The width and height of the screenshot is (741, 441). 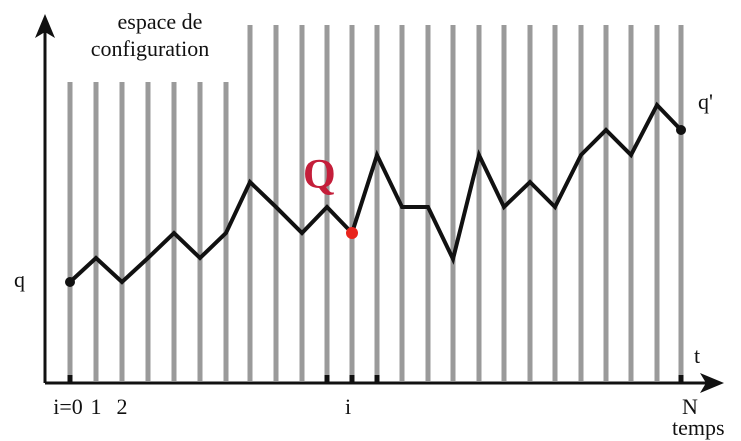 I want to click on end-point, so click(x=681, y=130).